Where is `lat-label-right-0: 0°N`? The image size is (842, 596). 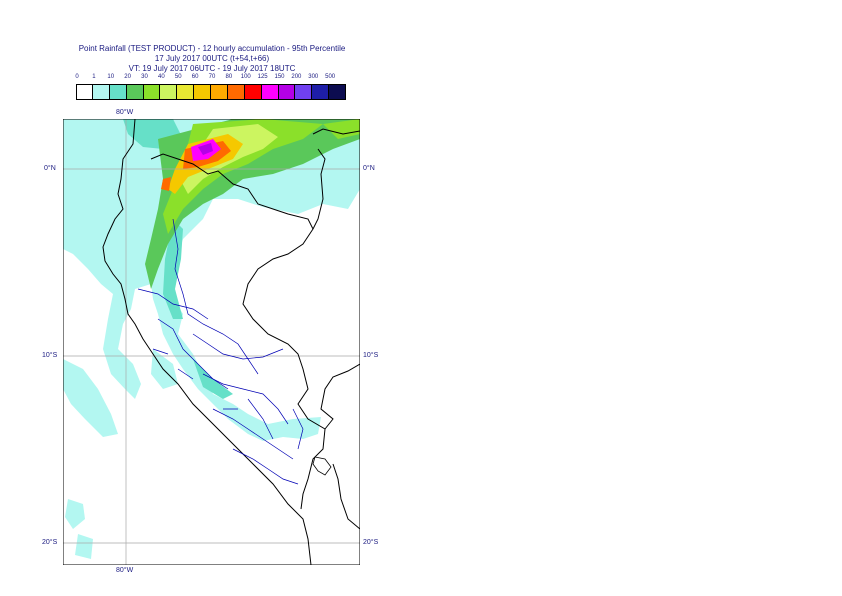 lat-label-right-0: 0°N is located at coordinates (369, 168).